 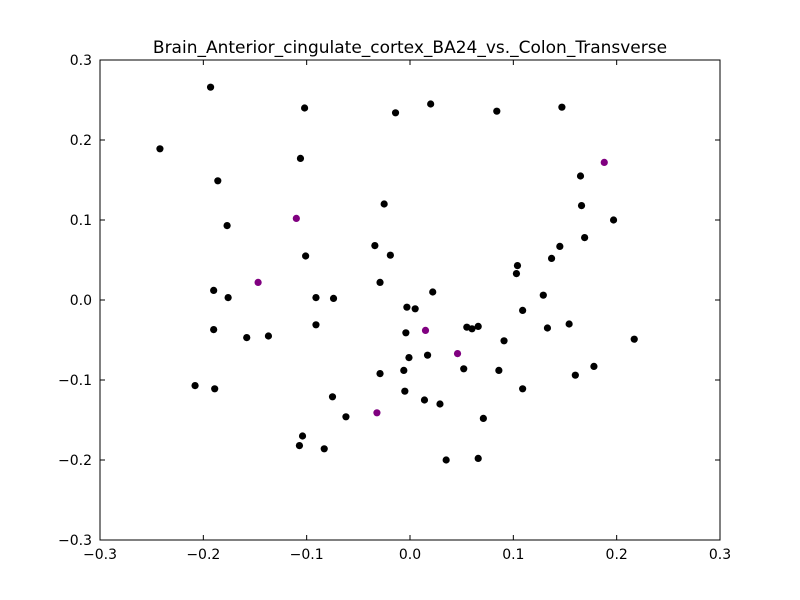 What do you see at coordinates (81, 141) in the screenshot?
I see `y-tick-label: 0.2` at bounding box center [81, 141].